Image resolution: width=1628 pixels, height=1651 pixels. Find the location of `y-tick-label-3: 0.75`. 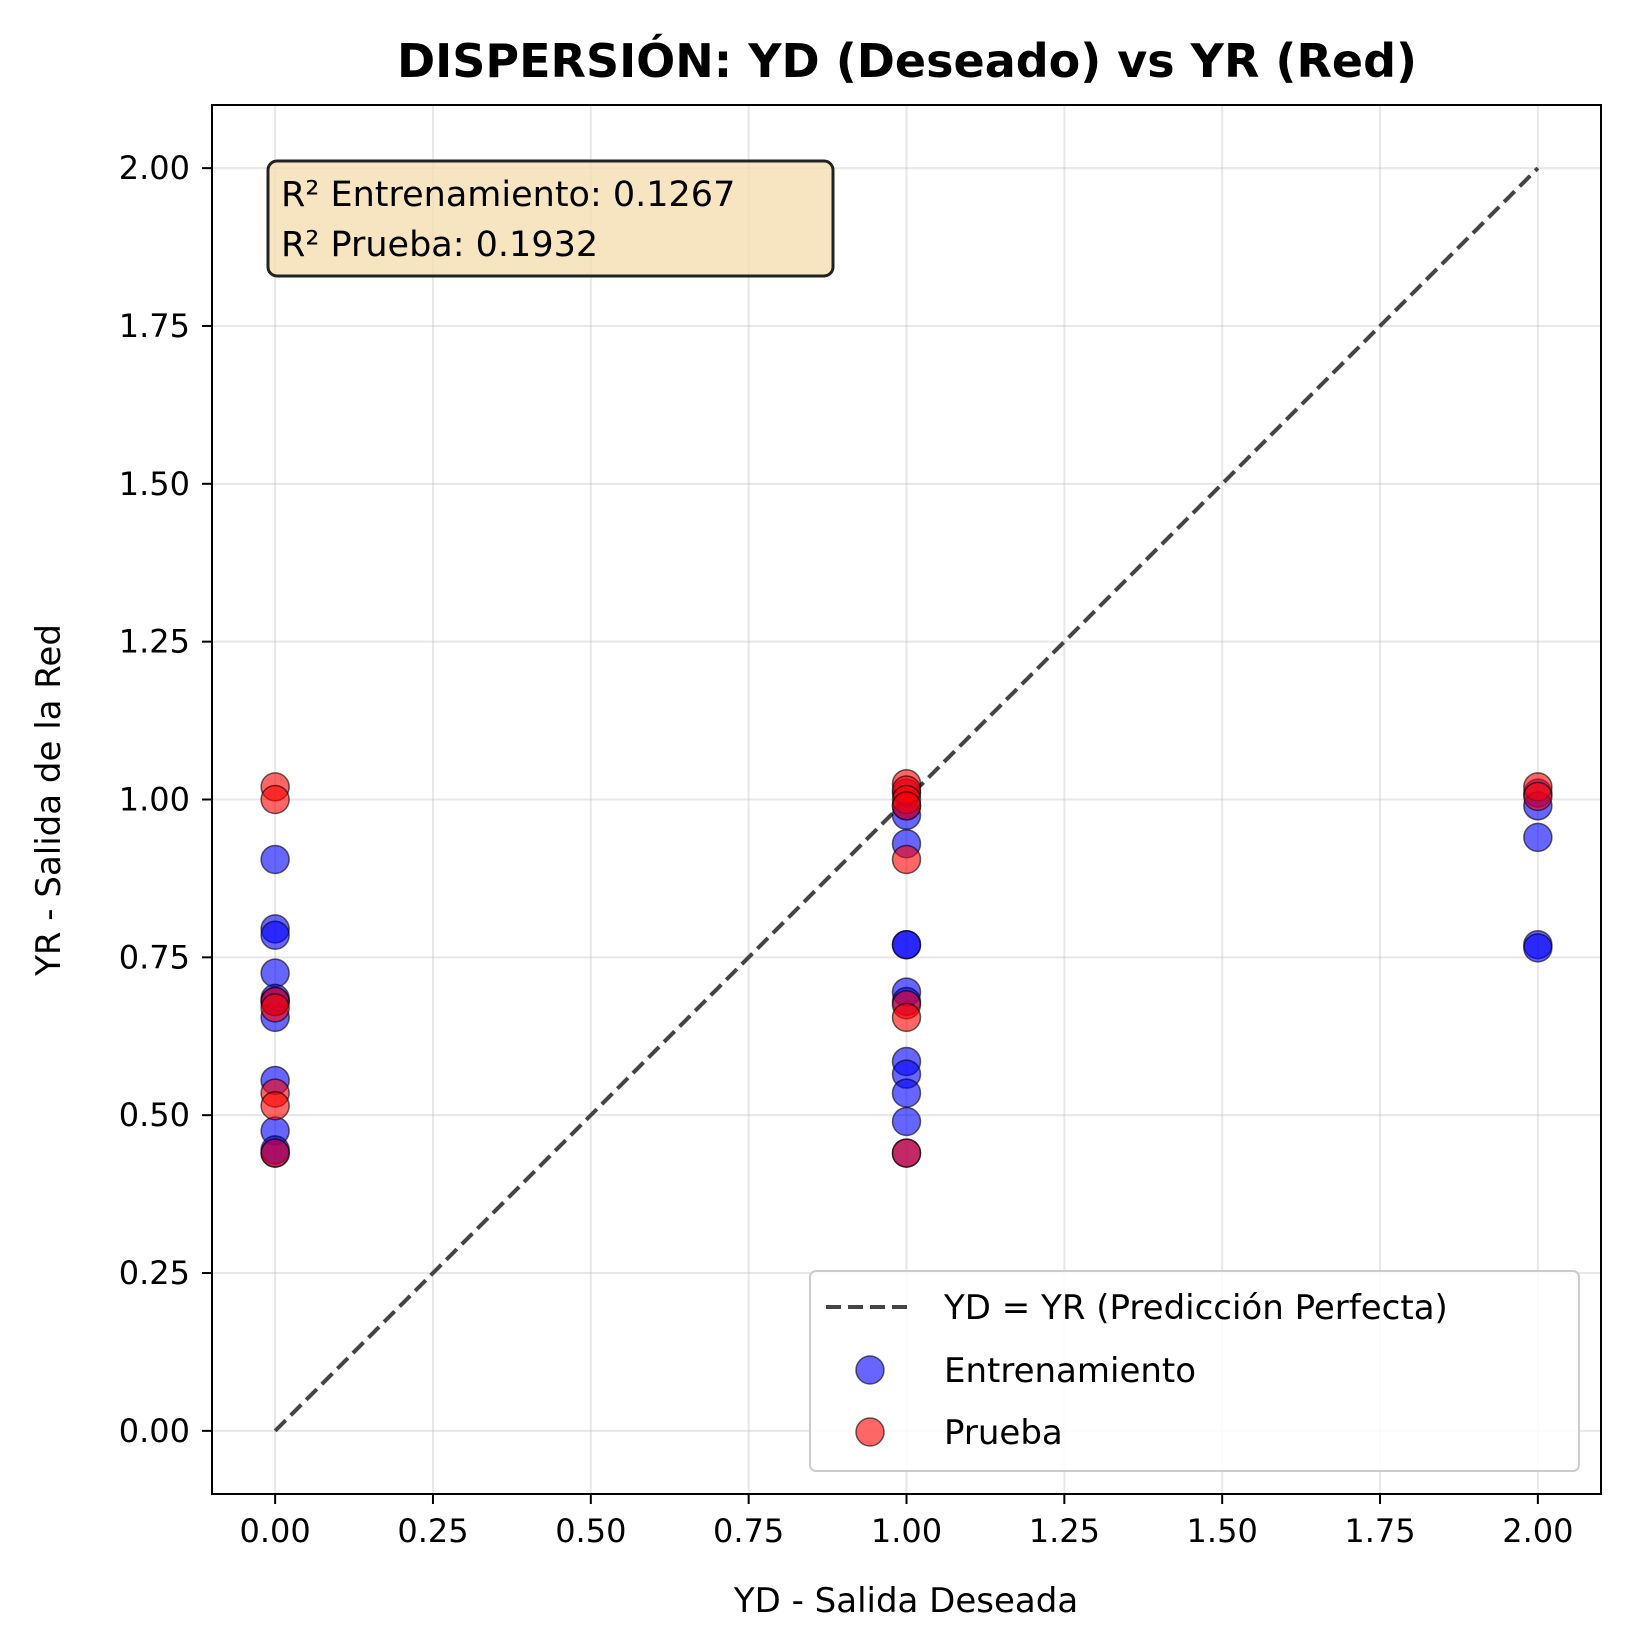

y-tick-label-3: 0.75 is located at coordinates (154, 957).